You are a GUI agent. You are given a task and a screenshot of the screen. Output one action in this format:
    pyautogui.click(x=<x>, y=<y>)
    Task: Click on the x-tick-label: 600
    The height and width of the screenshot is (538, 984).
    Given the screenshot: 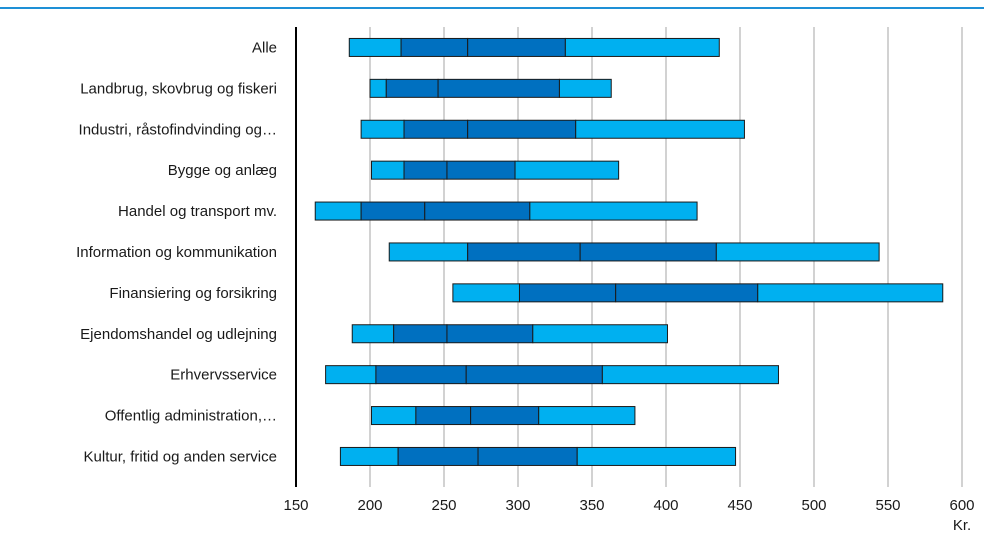 What is the action you would take?
    pyautogui.click(x=961, y=505)
    